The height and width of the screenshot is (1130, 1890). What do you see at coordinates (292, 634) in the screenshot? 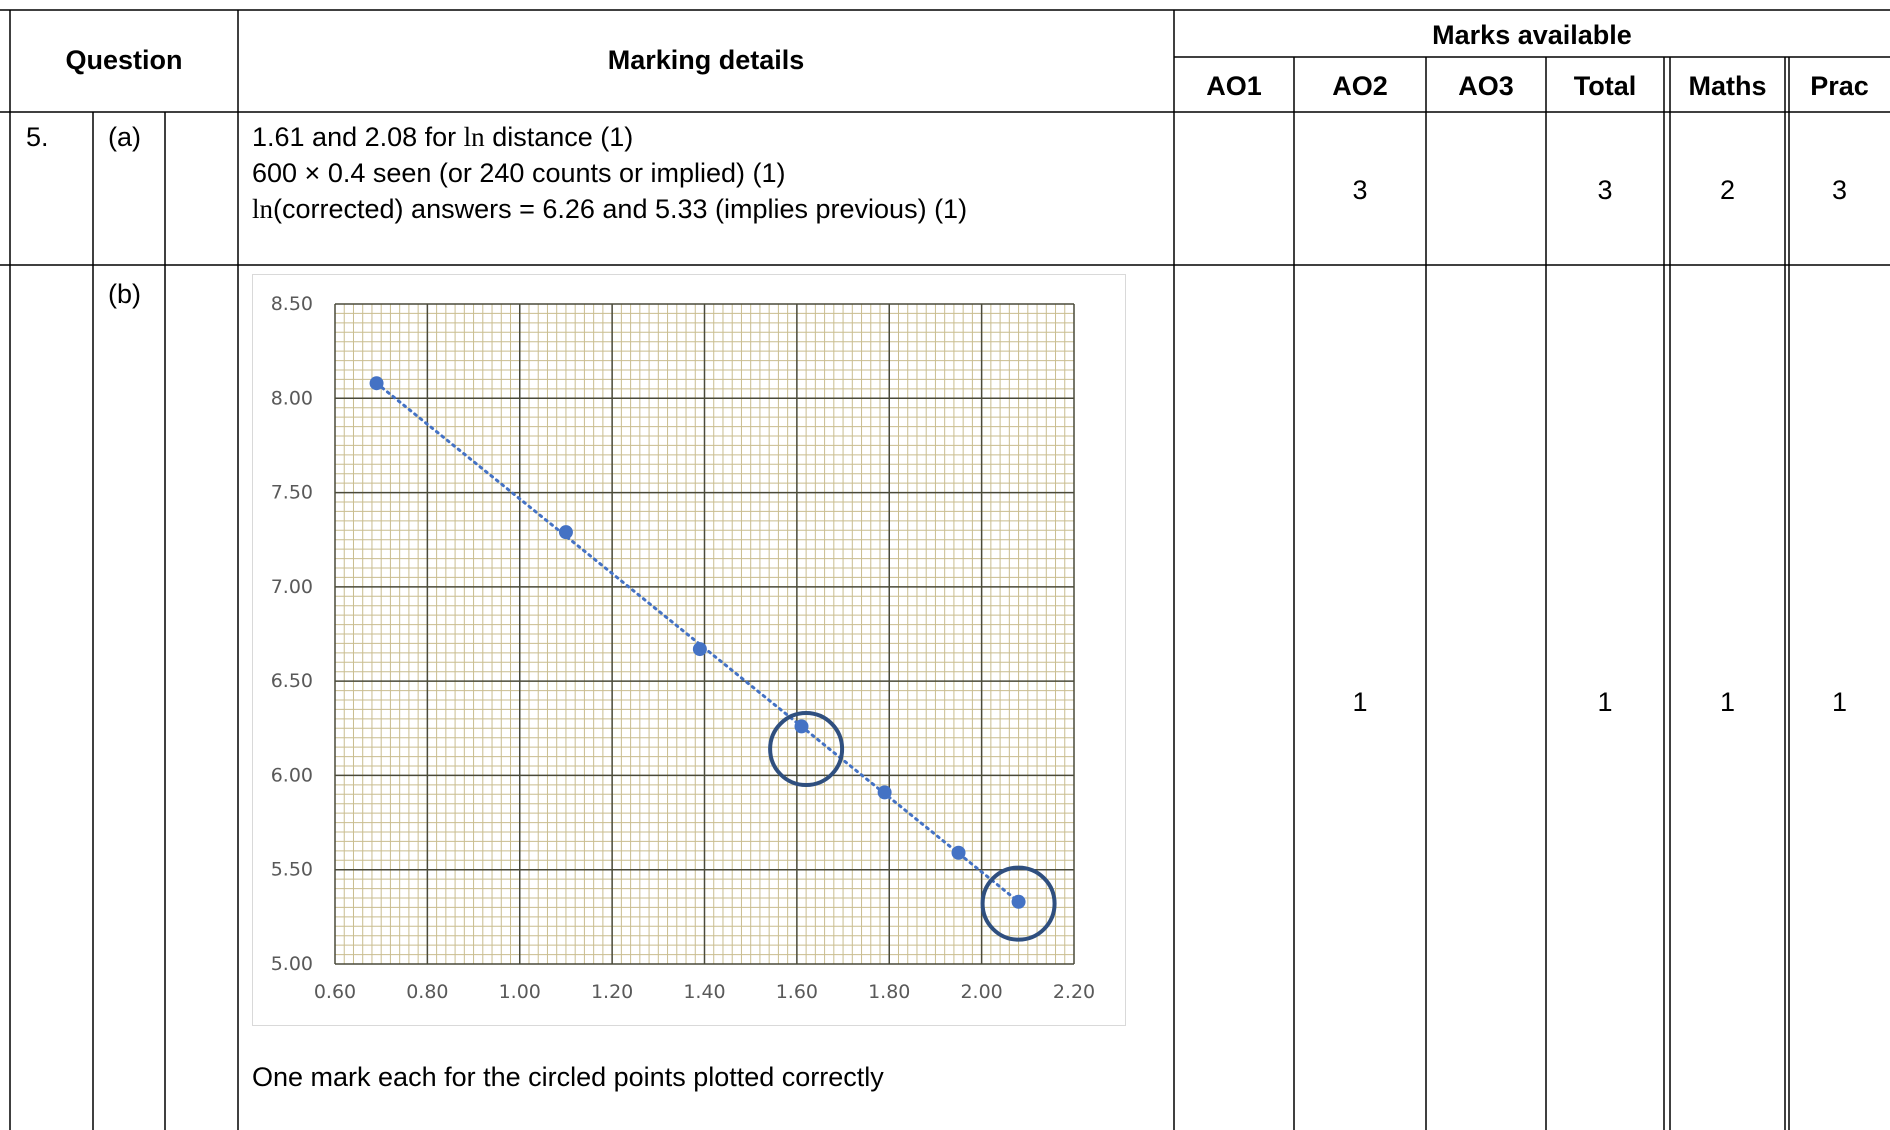
I see `y-axis-ticks: 5.00 5.50 6.00 6.50 7.00 7.50 8.00 8.50` at bounding box center [292, 634].